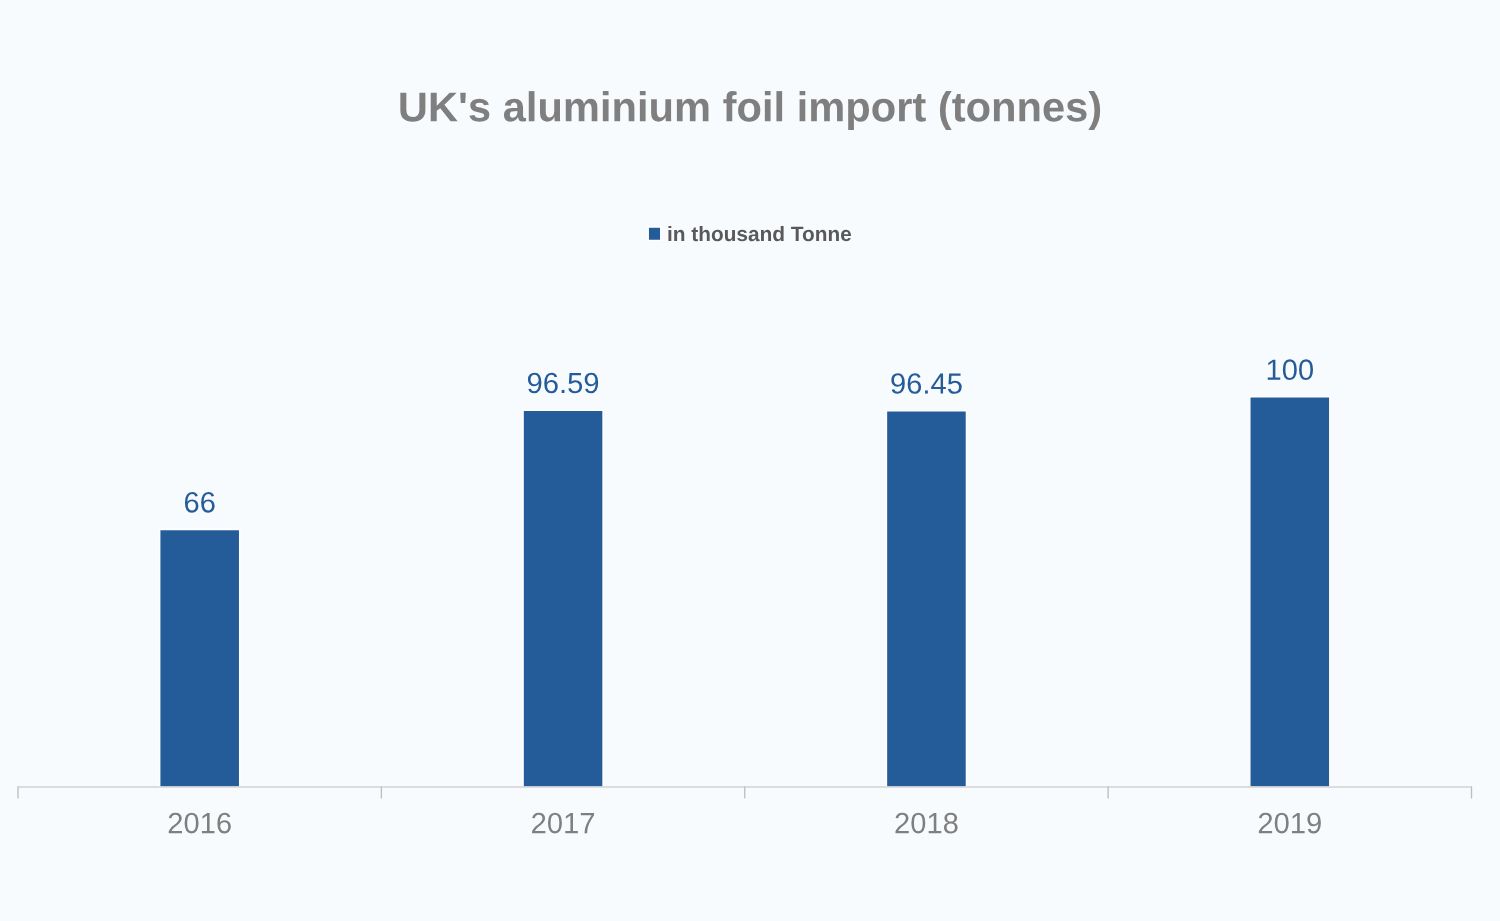 Image resolution: width=1500 pixels, height=921 pixels. I want to click on data-label: 66, so click(199, 502).